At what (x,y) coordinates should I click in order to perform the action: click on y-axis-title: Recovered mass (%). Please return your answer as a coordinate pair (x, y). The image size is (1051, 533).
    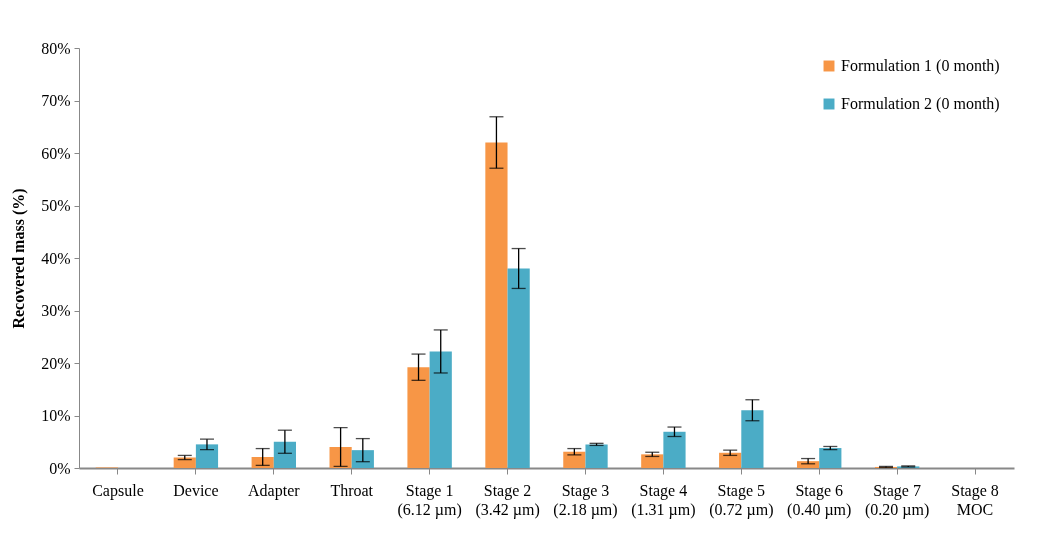
    Looking at the image, I should click on (19, 258).